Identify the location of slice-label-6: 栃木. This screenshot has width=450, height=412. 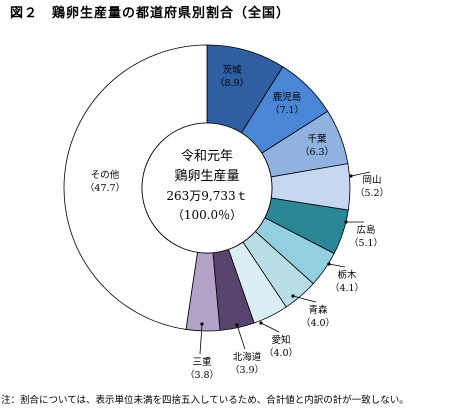
(347, 275).